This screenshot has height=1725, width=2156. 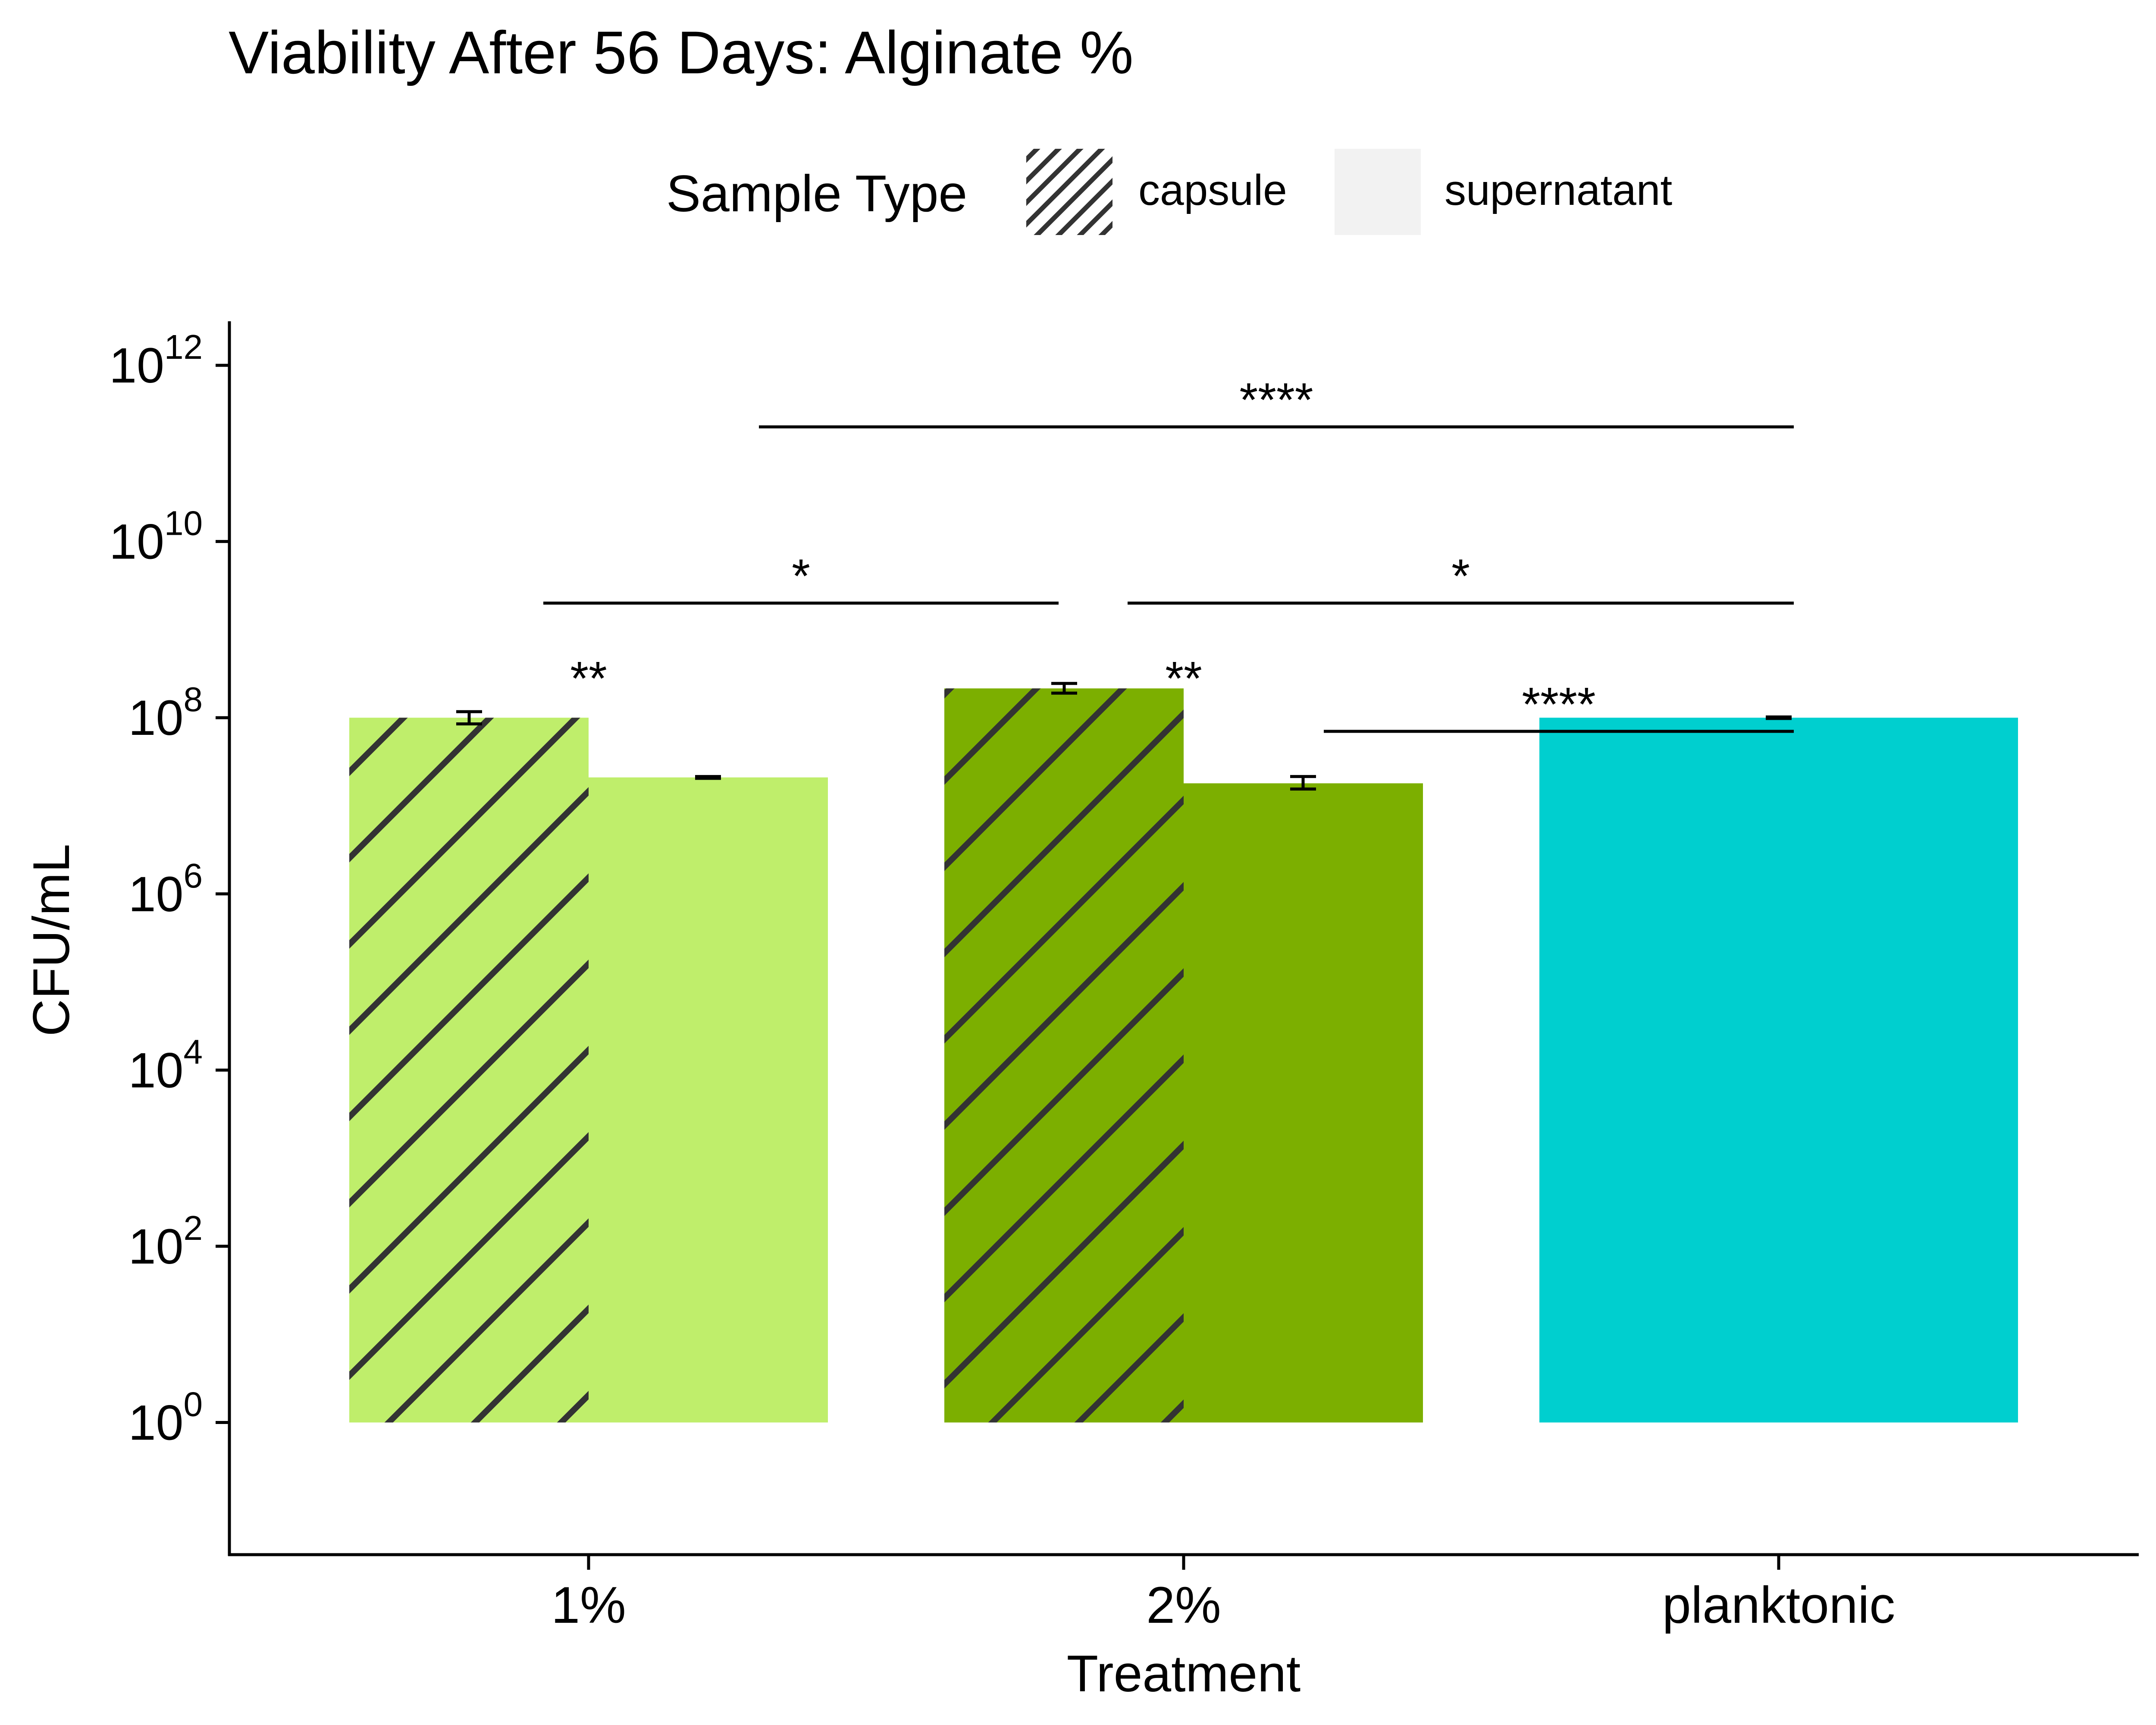 What do you see at coordinates (1183, 1605) in the screenshot?
I see `x-tick-label: 2%` at bounding box center [1183, 1605].